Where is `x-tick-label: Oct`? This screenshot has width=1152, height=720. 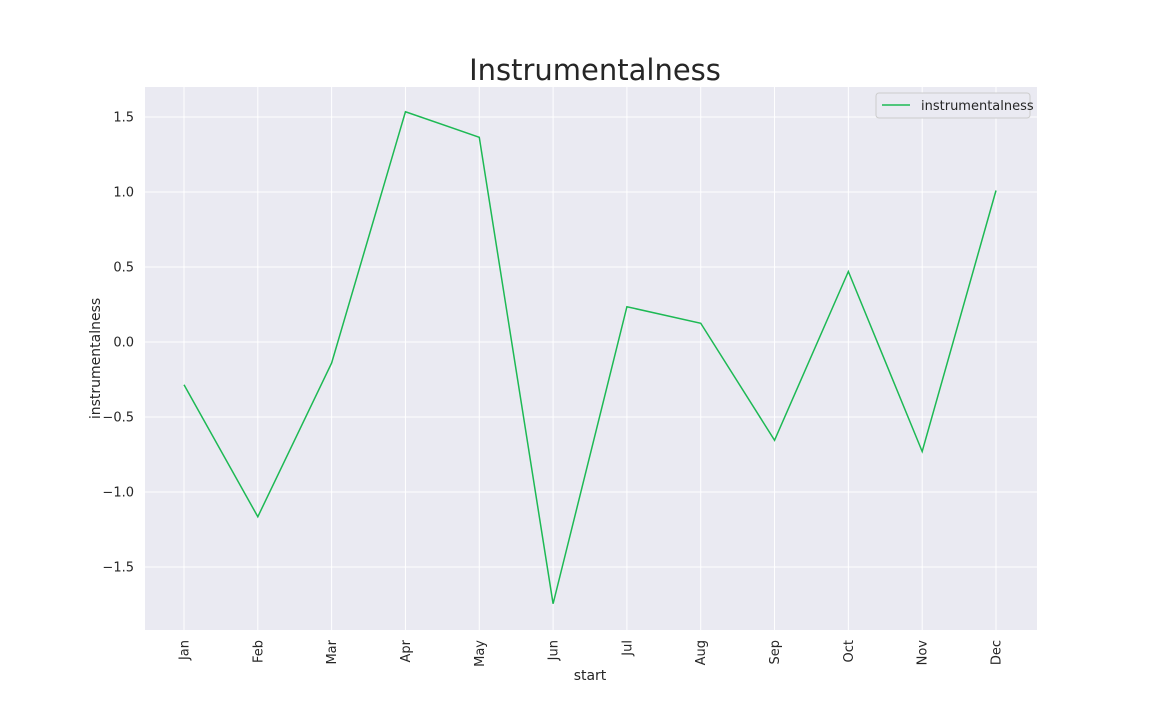
x-tick-label: Oct is located at coordinates (849, 651).